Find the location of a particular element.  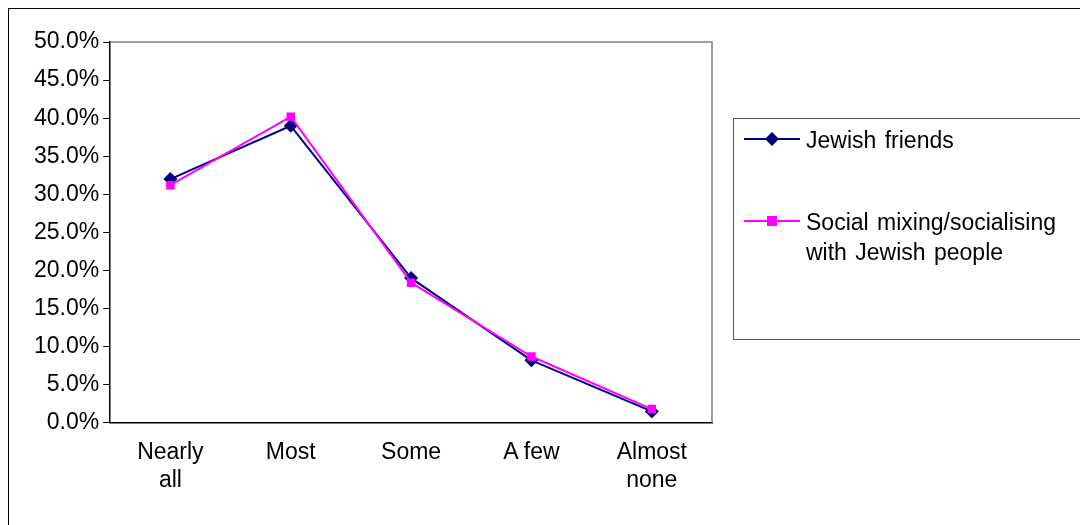

y-tick-label: 0.0% is located at coordinates (73, 421).